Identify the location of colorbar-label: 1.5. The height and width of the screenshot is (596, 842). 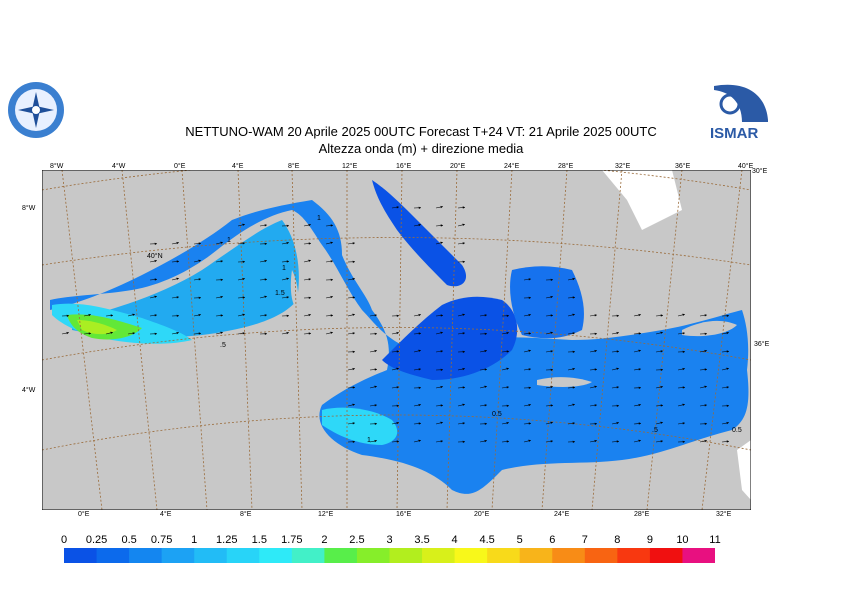
(259, 540).